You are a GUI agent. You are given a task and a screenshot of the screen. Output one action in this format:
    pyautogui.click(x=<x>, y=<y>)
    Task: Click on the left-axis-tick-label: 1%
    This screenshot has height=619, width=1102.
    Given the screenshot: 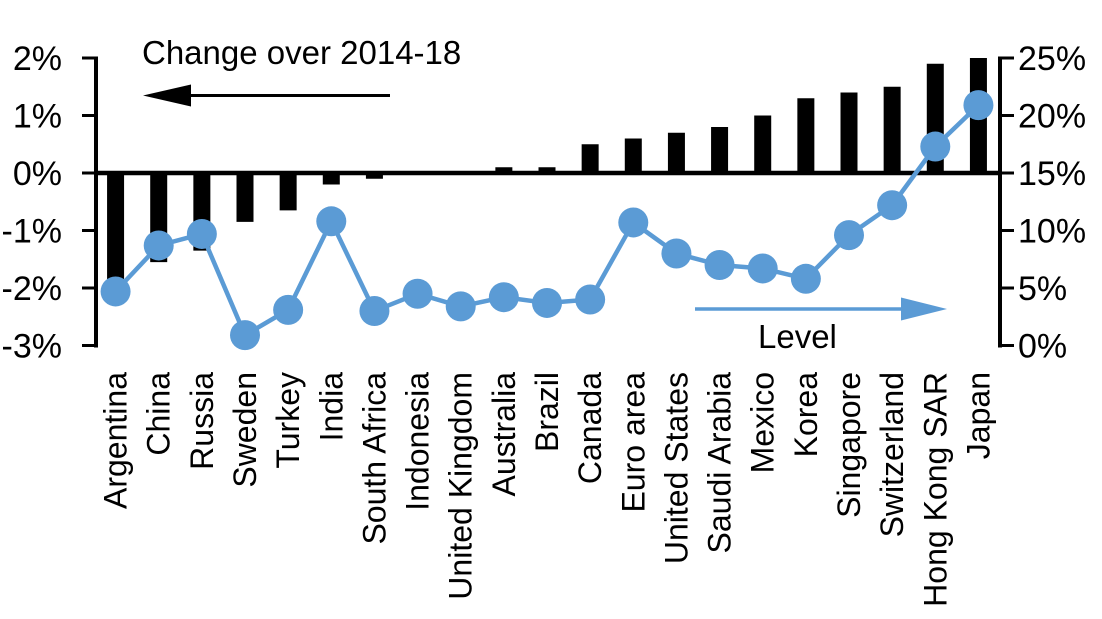 What is the action you would take?
    pyautogui.click(x=37, y=117)
    